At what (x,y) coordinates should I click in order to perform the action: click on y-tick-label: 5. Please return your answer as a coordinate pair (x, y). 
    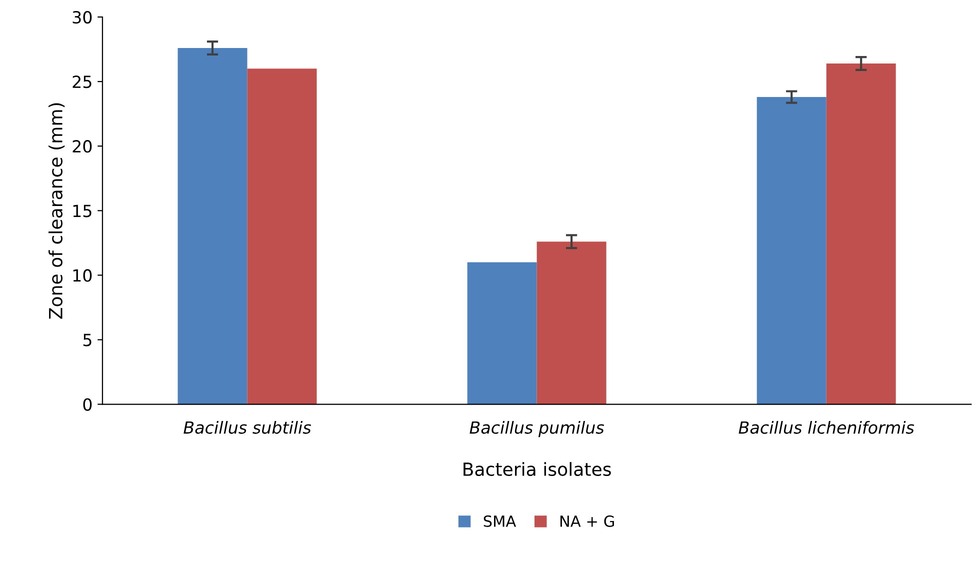
    Looking at the image, I should click on (87, 340).